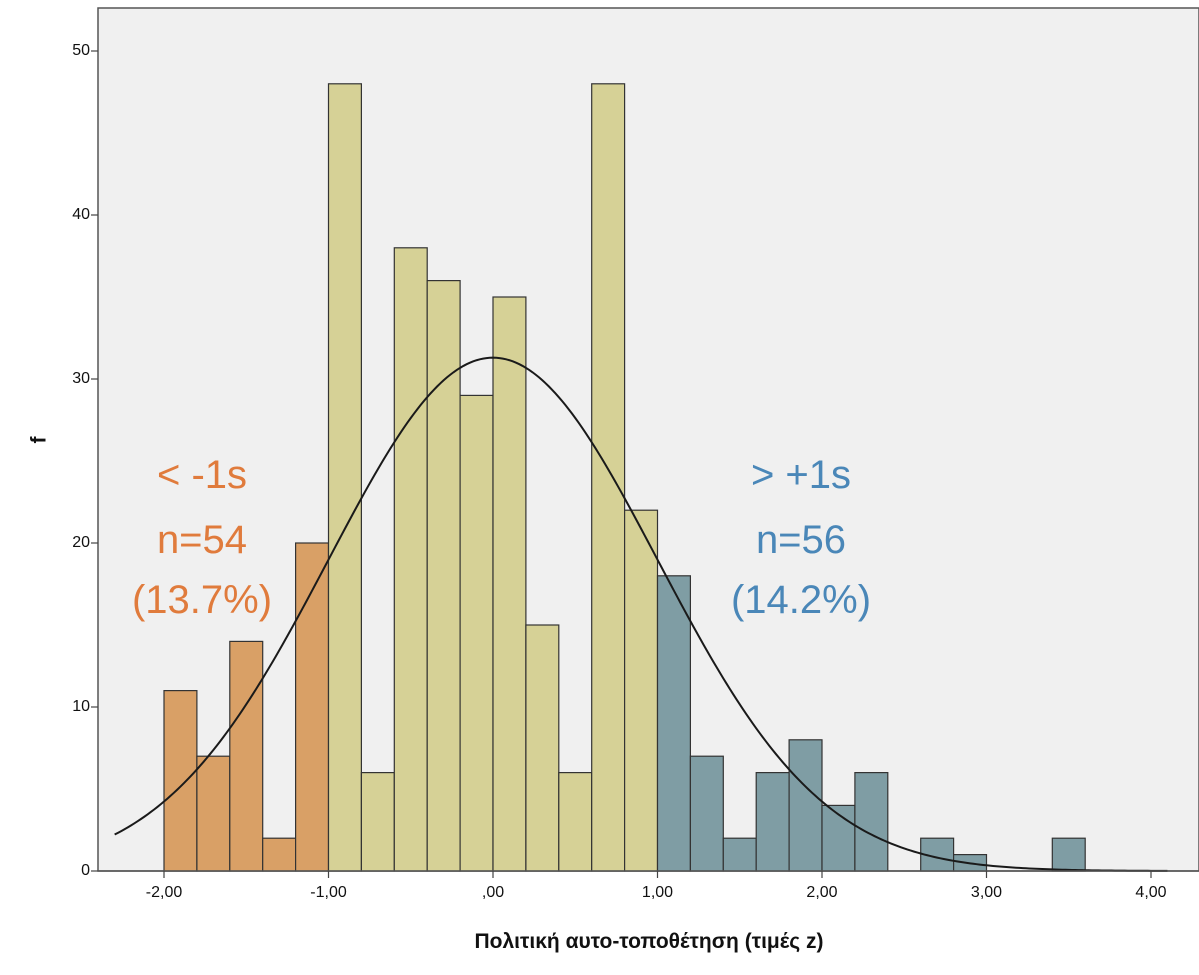 The image size is (1199, 975). I want to click on annotation-high: > +1s n=56 (14.2%), so click(801, 537).